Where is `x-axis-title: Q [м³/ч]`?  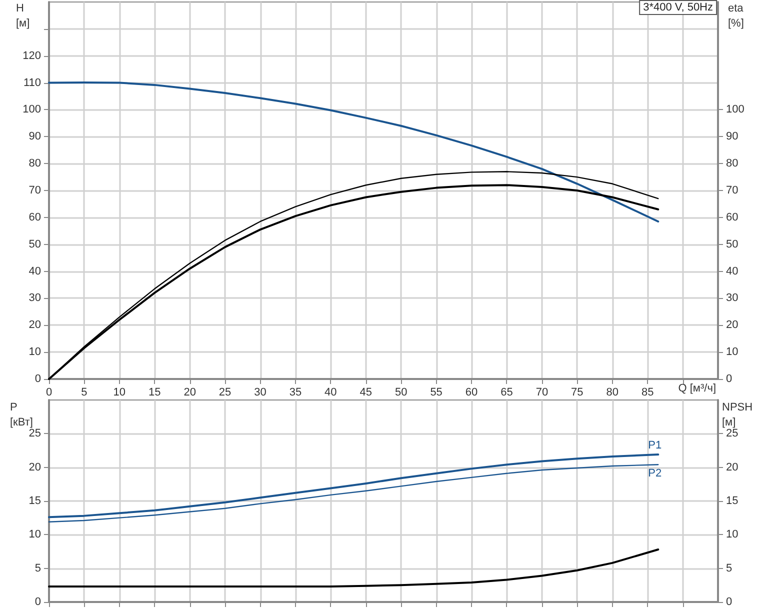 x-axis-title: Q [м³/ч] is located at coordinates (697, 388).